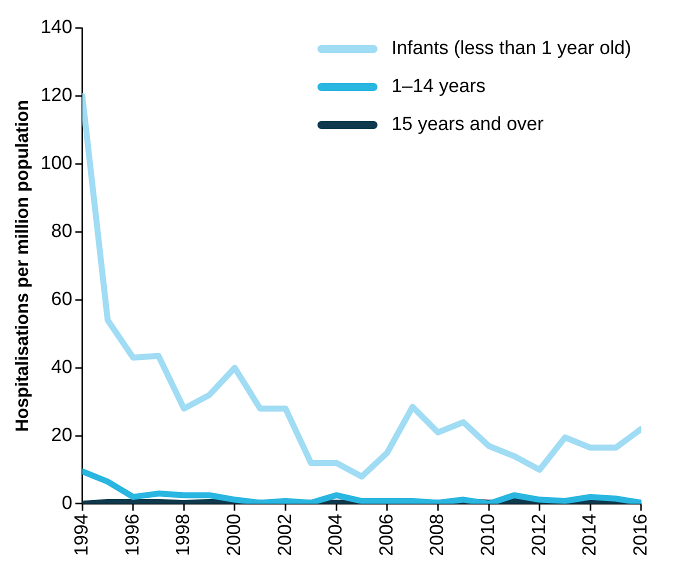 The height and width of the screenshot is (567, 675). What do you see at coordinates (22, 266) in the screenshot?
I see `y-axis-title: Hospitalisations per million population` at bounding box center [22, 266].